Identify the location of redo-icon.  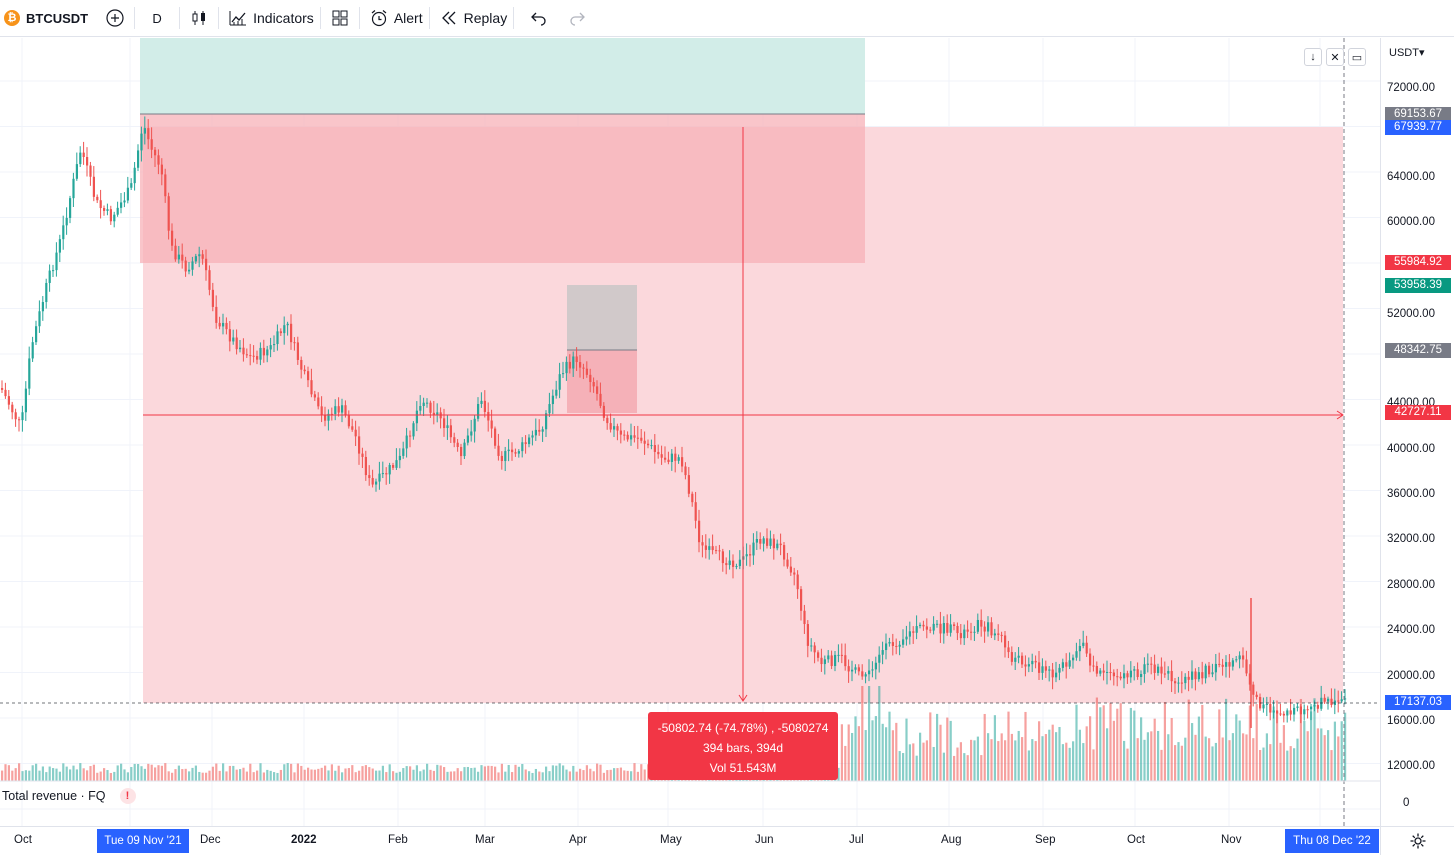
(577, 18).